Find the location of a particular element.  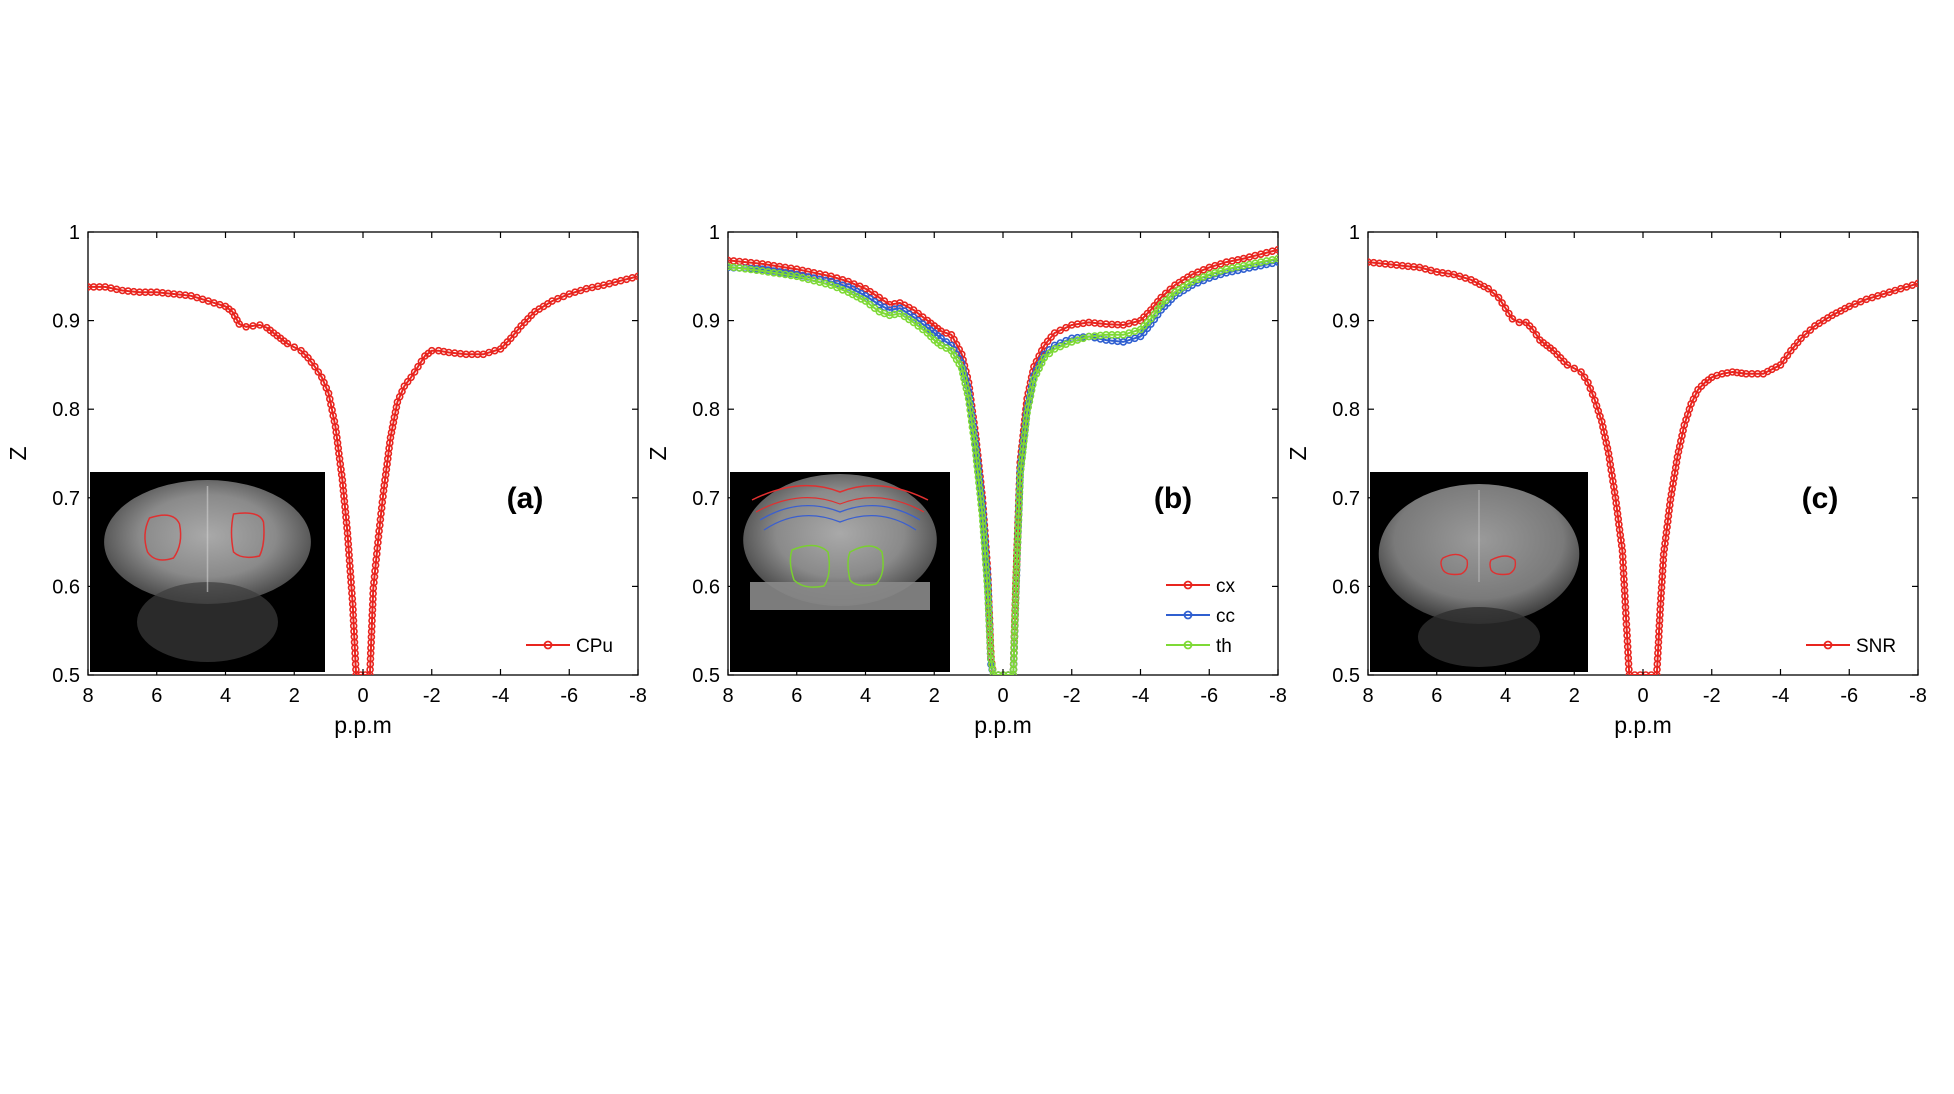

brain-mri-icon is located at coordinates (1479, 572).